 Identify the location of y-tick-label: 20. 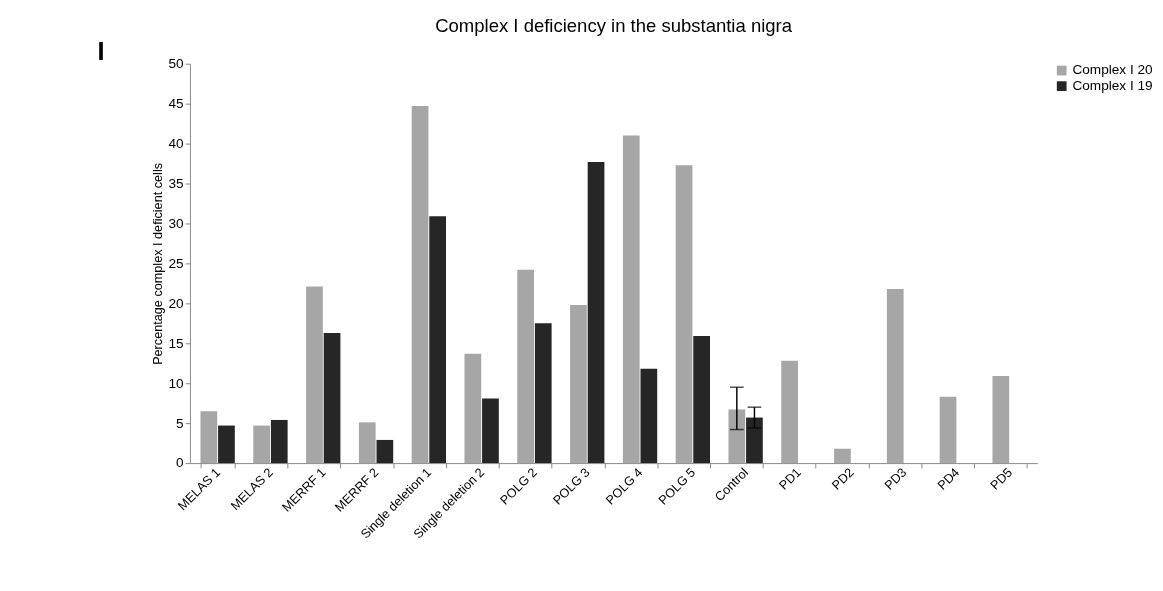
(176, 303).